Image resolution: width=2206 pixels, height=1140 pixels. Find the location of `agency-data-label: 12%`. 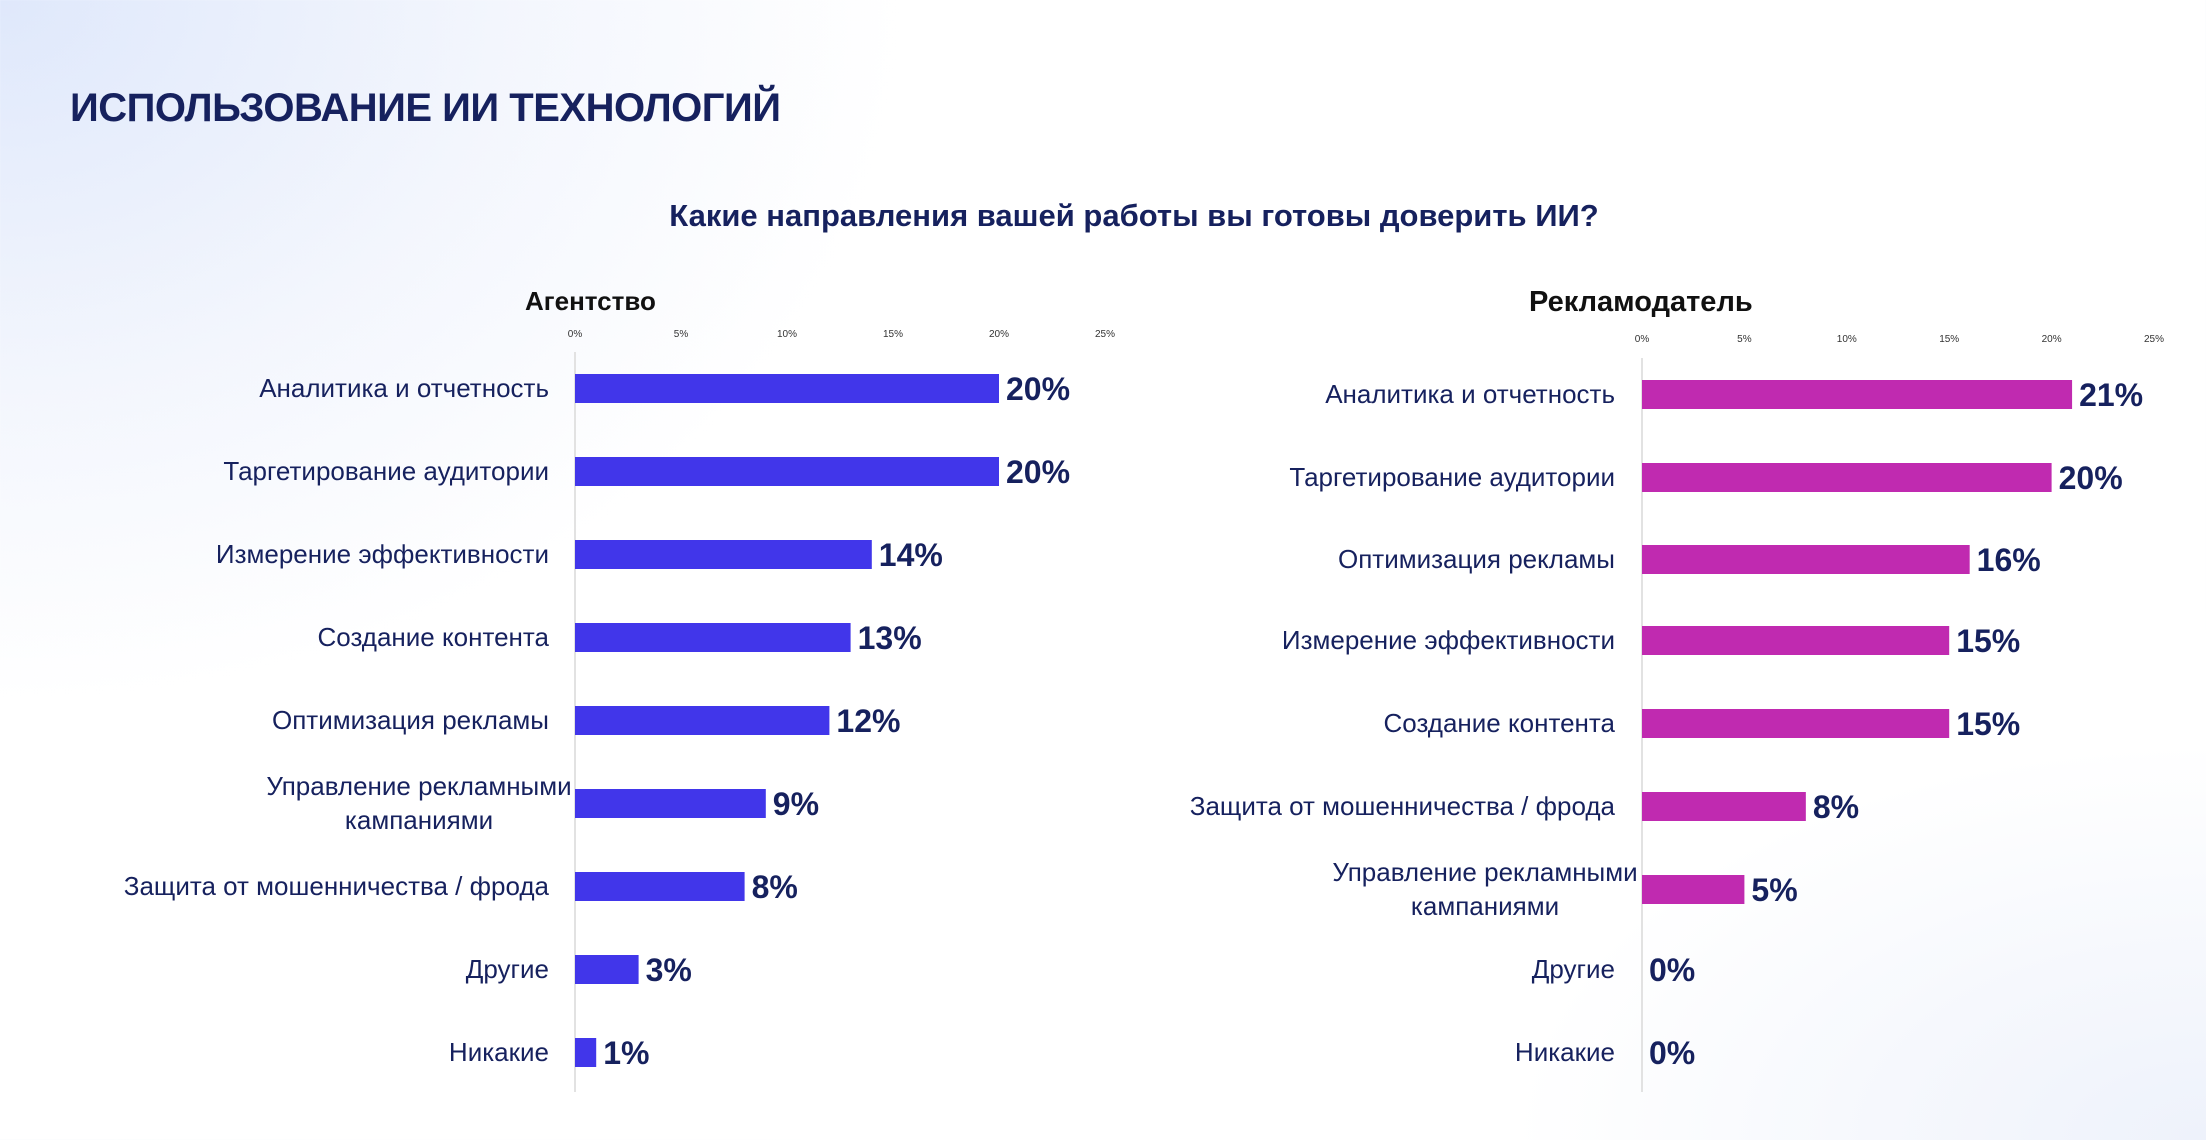

agency-data-label: 12% is located at coordinates (868, 721).